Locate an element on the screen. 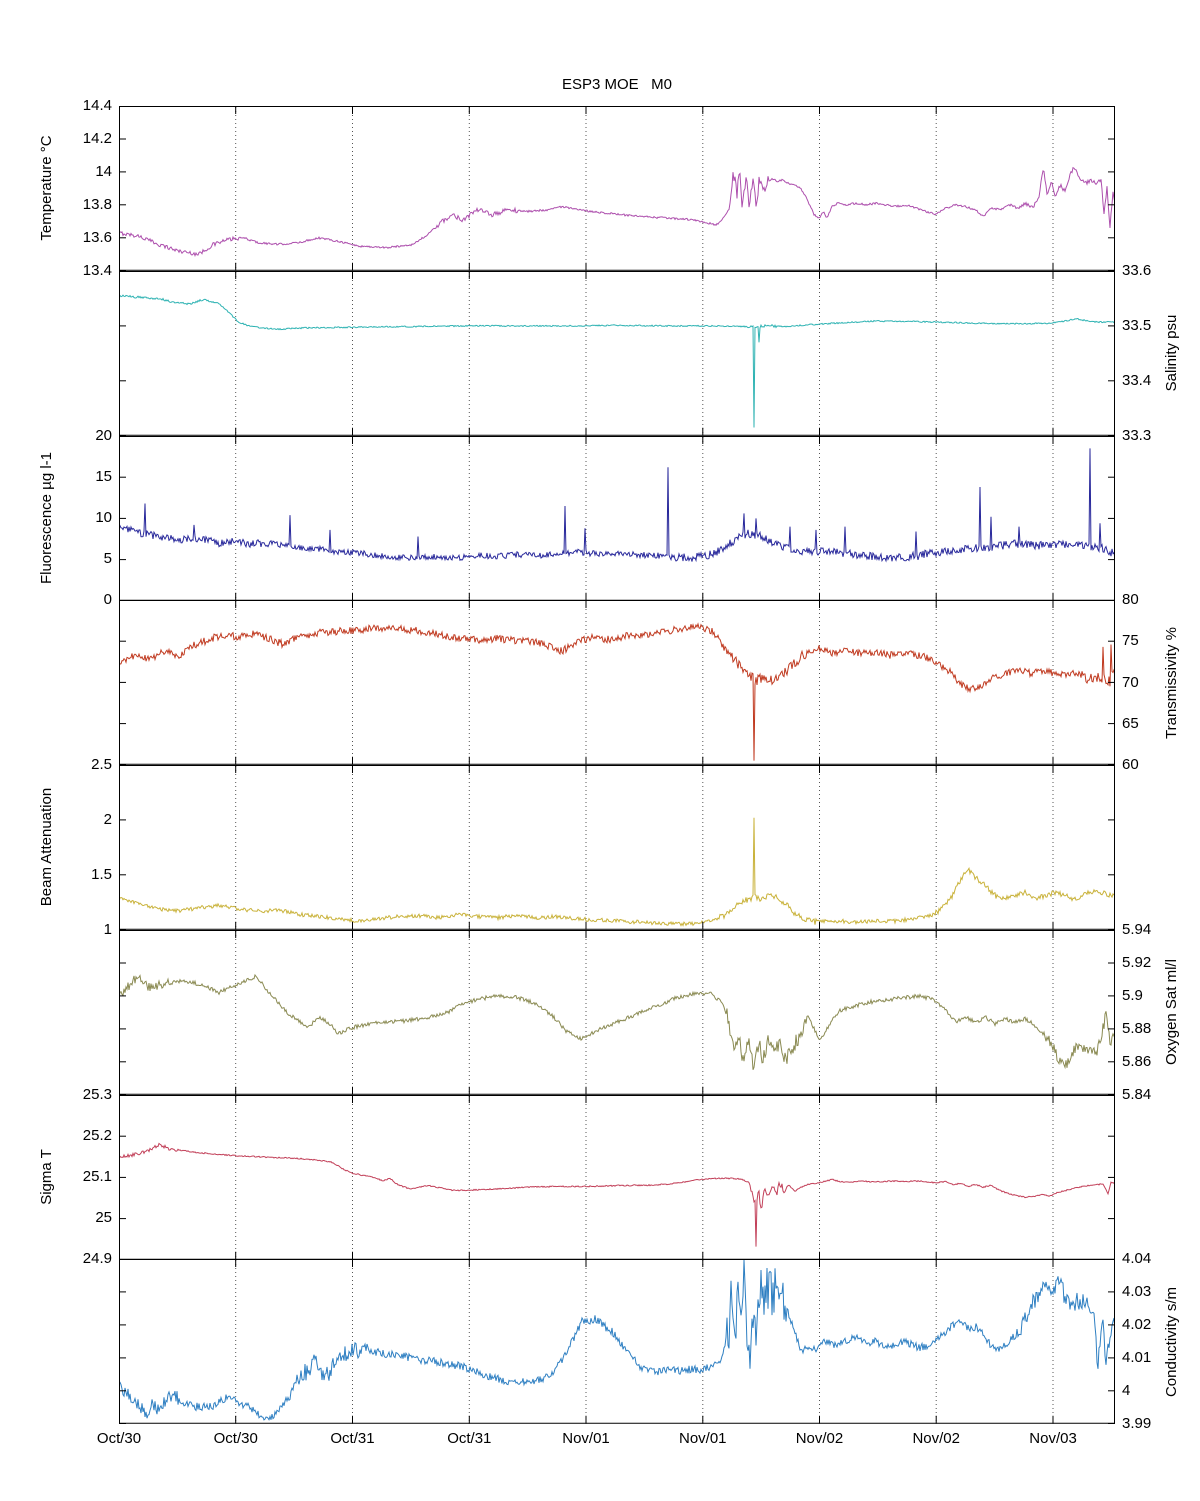 The image size is (1200, 1501). oxygen-sat-plot is located at coordinates (617, 1012).